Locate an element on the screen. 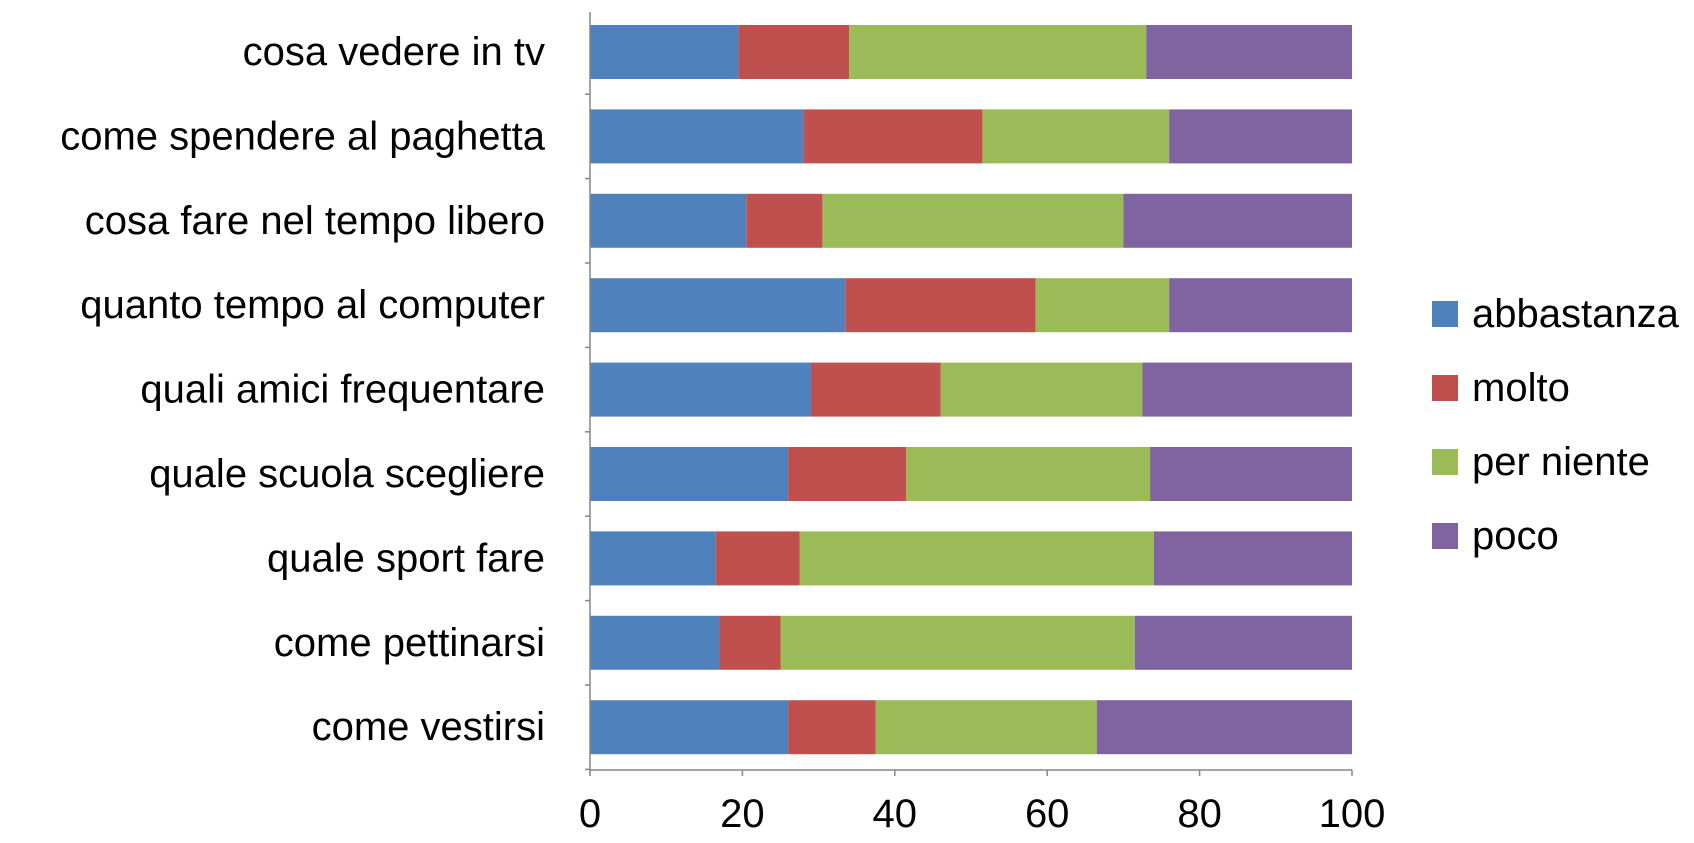 The height and width of the screenshot is (843, 1694). category-label: come spendere al paghetta is located at coordinates (303, 136).